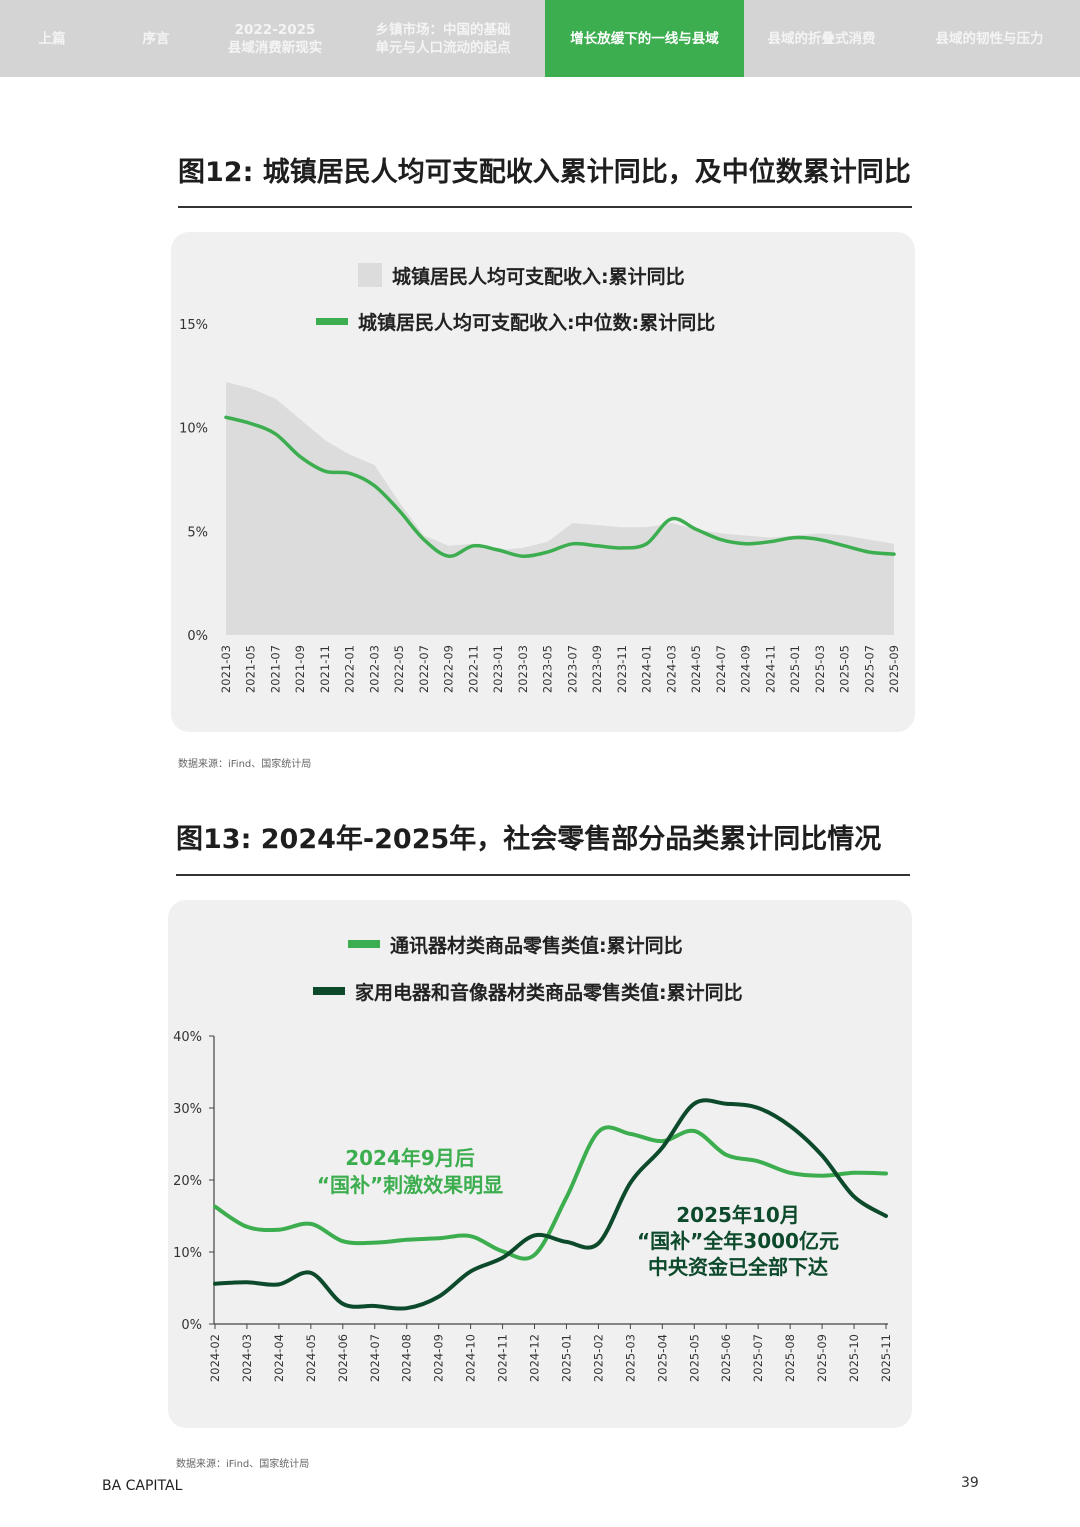 This screenshot has height=1527, width=1080. Describe the element at coordinates (529, 839) in the screenshot. I see `figure13-title: 图13: 2024年-2025年，社会零售部分品类累计同比情况` at that location.